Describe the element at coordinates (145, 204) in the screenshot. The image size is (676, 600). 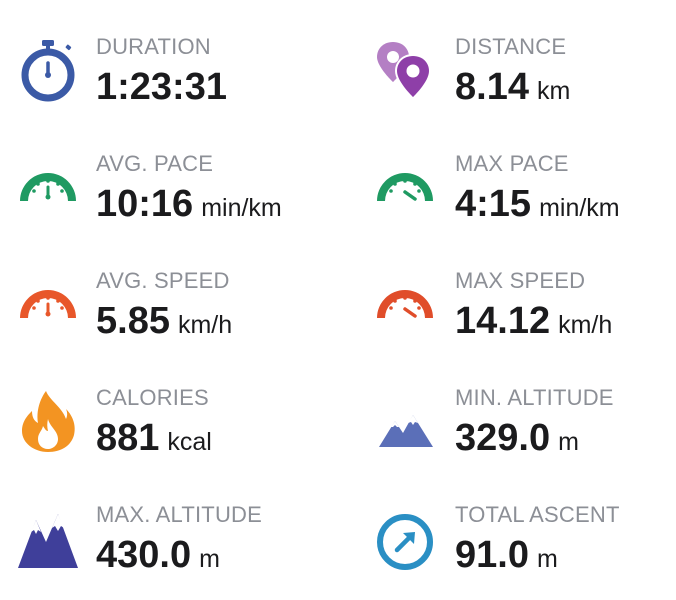
I see `stat-value: 10:16` at that location.